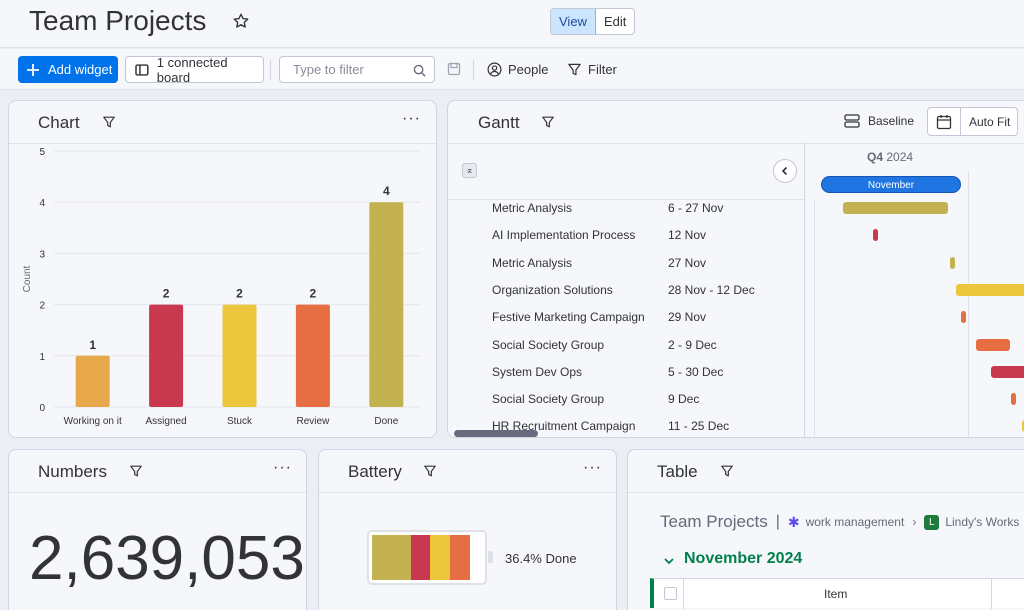 The width and height of the screenshot is (1024, 610). I want to click on numbers-widget-title: Numbers, so click(72, 471).